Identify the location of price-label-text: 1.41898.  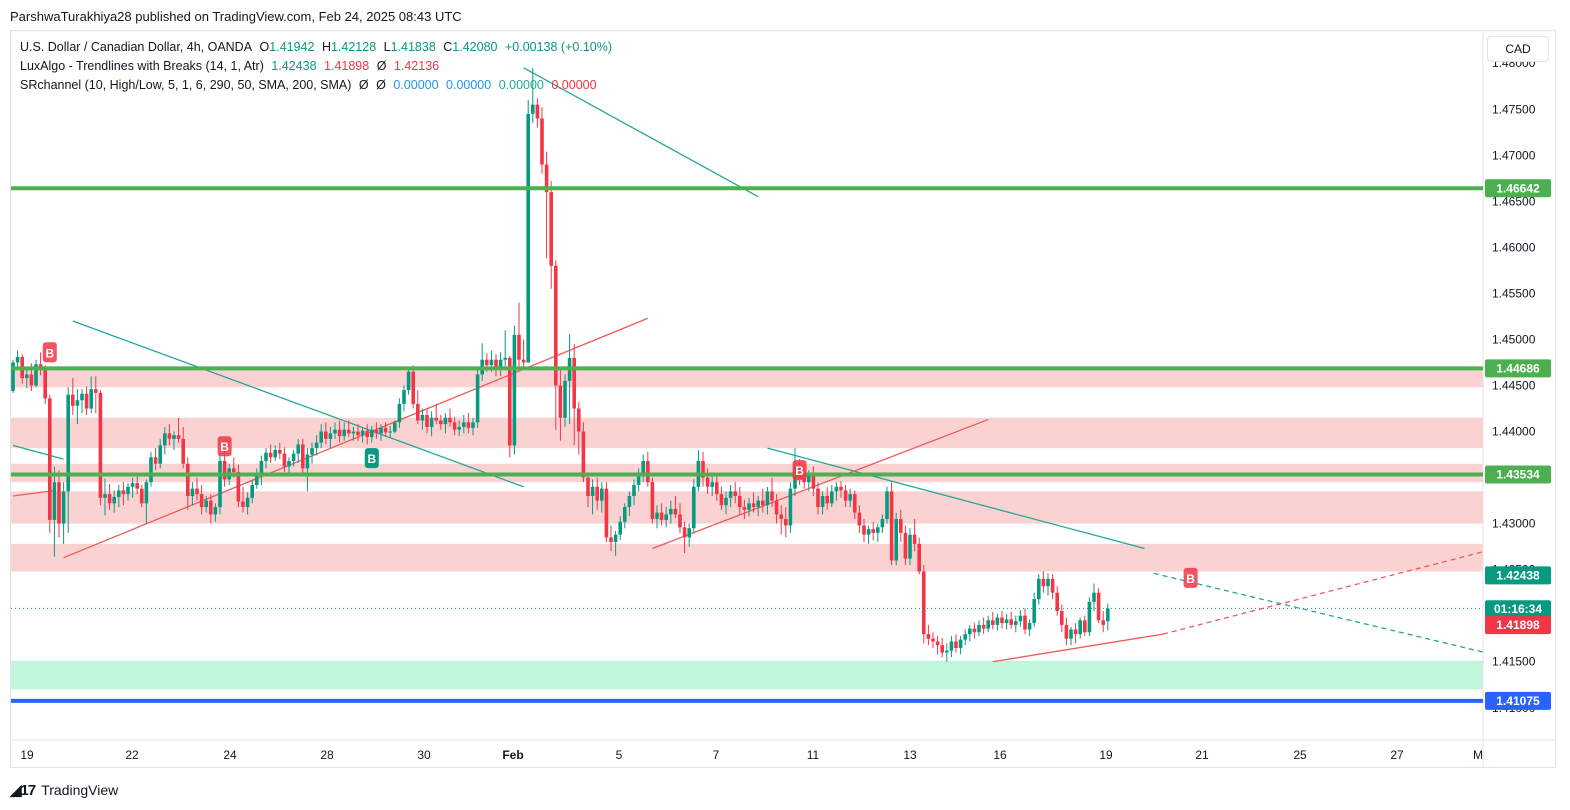
(1518, 625).